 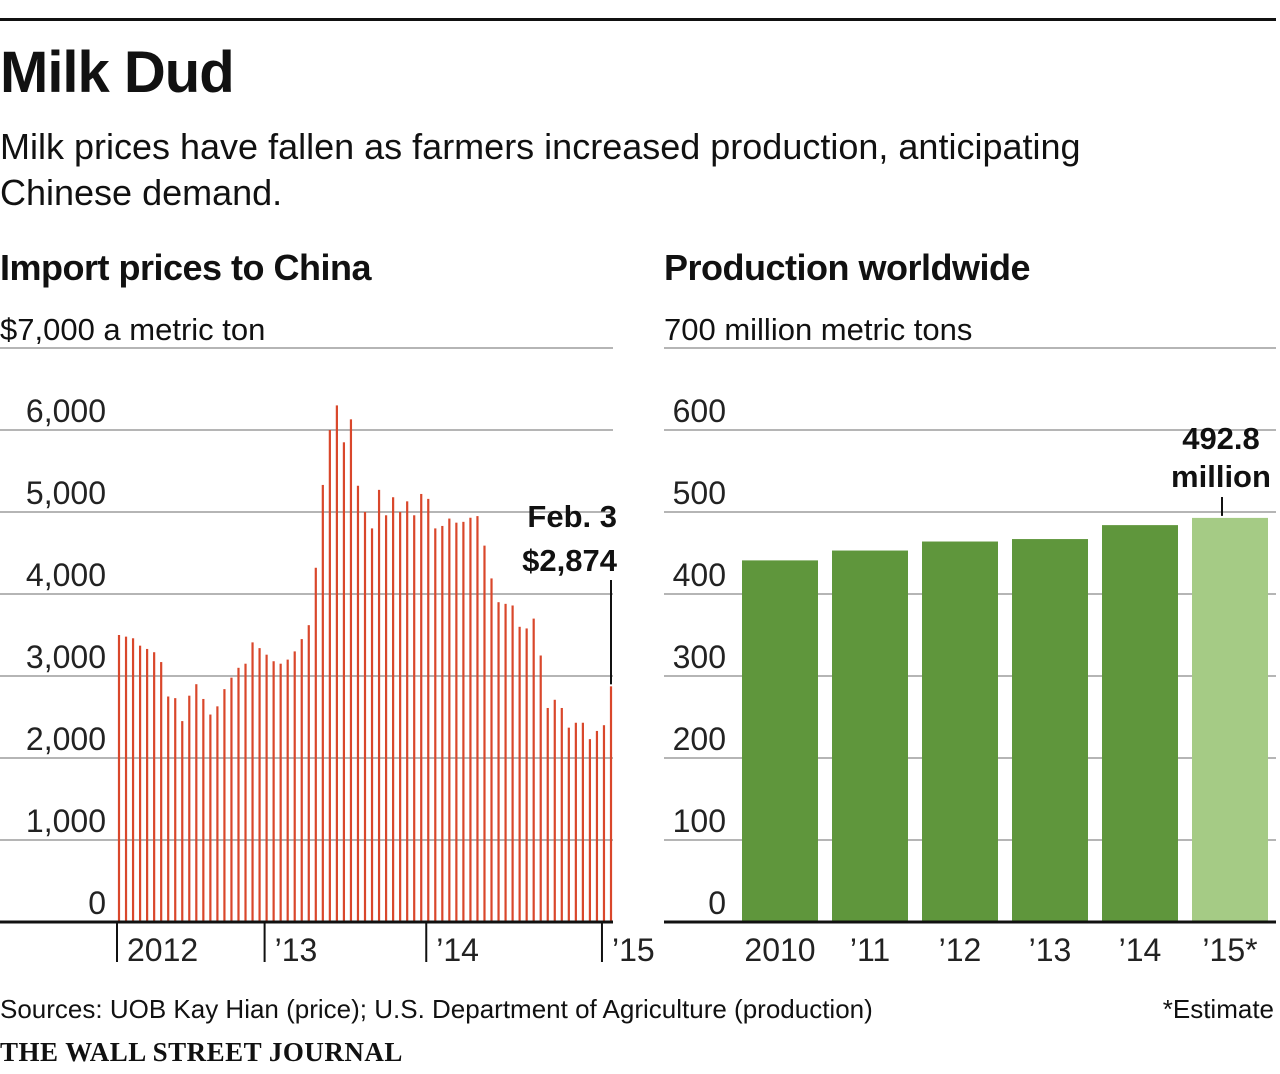 I want to click on production-y-tick-label: 0, so click(x=717, y=903).